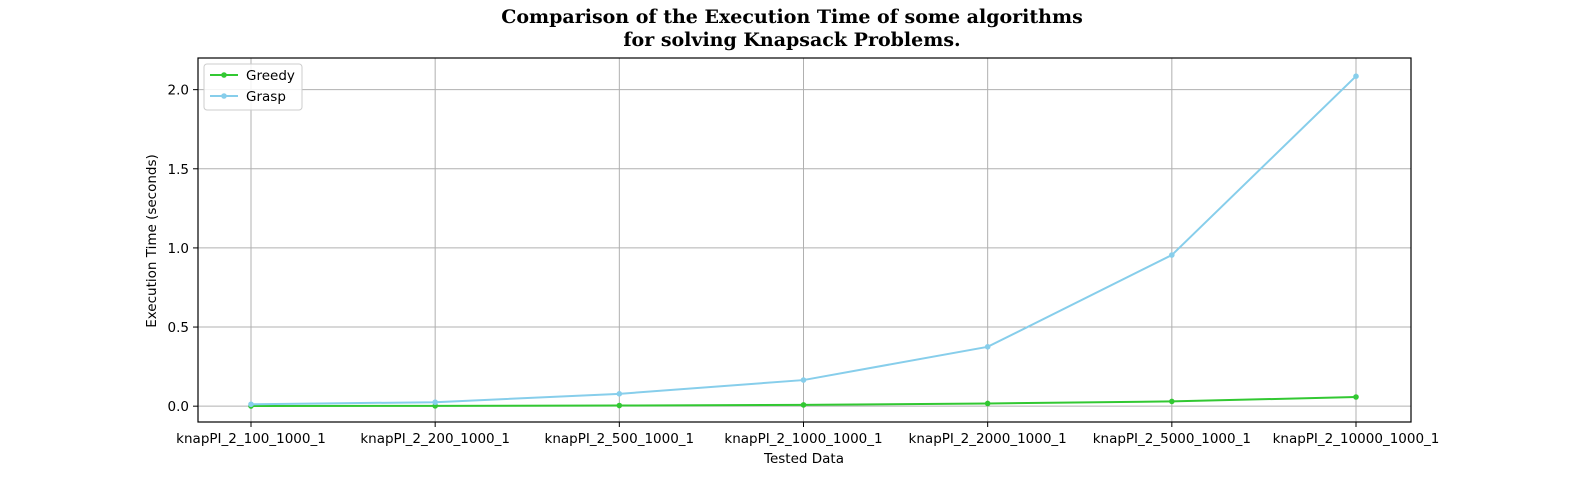 Image resolution: width=1584 pixels, height=480 pixels. What do you see at coordinates (803, 459) in the screenshot?
I see `x-axis-label: Tested Data` at bounding box center [803, 459].